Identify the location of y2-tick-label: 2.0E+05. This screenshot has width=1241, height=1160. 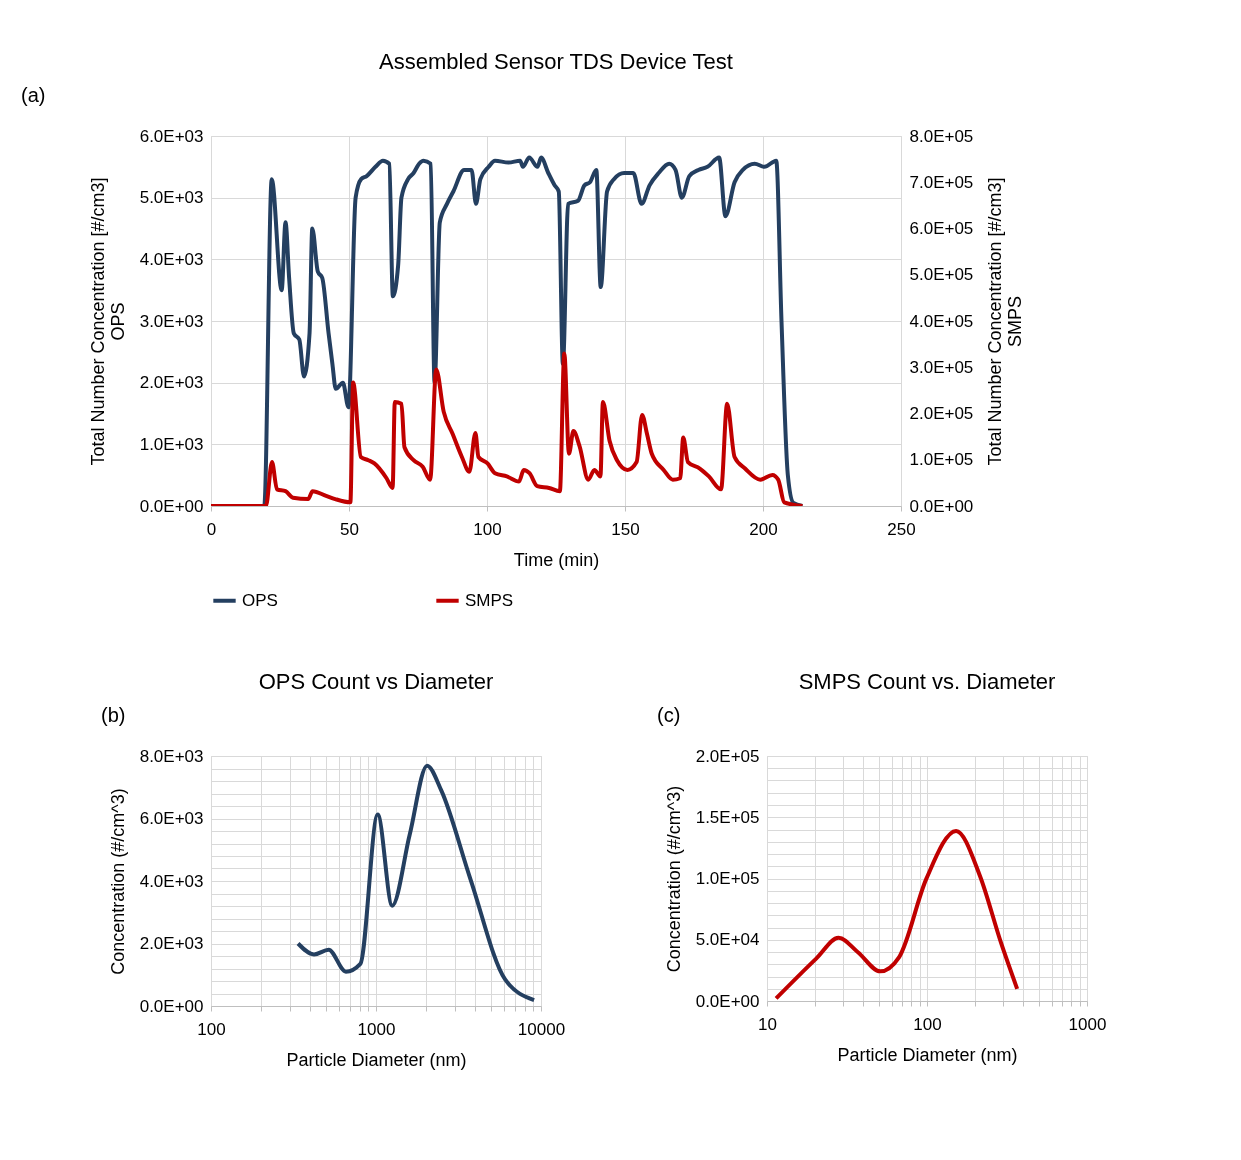
(941, 413).